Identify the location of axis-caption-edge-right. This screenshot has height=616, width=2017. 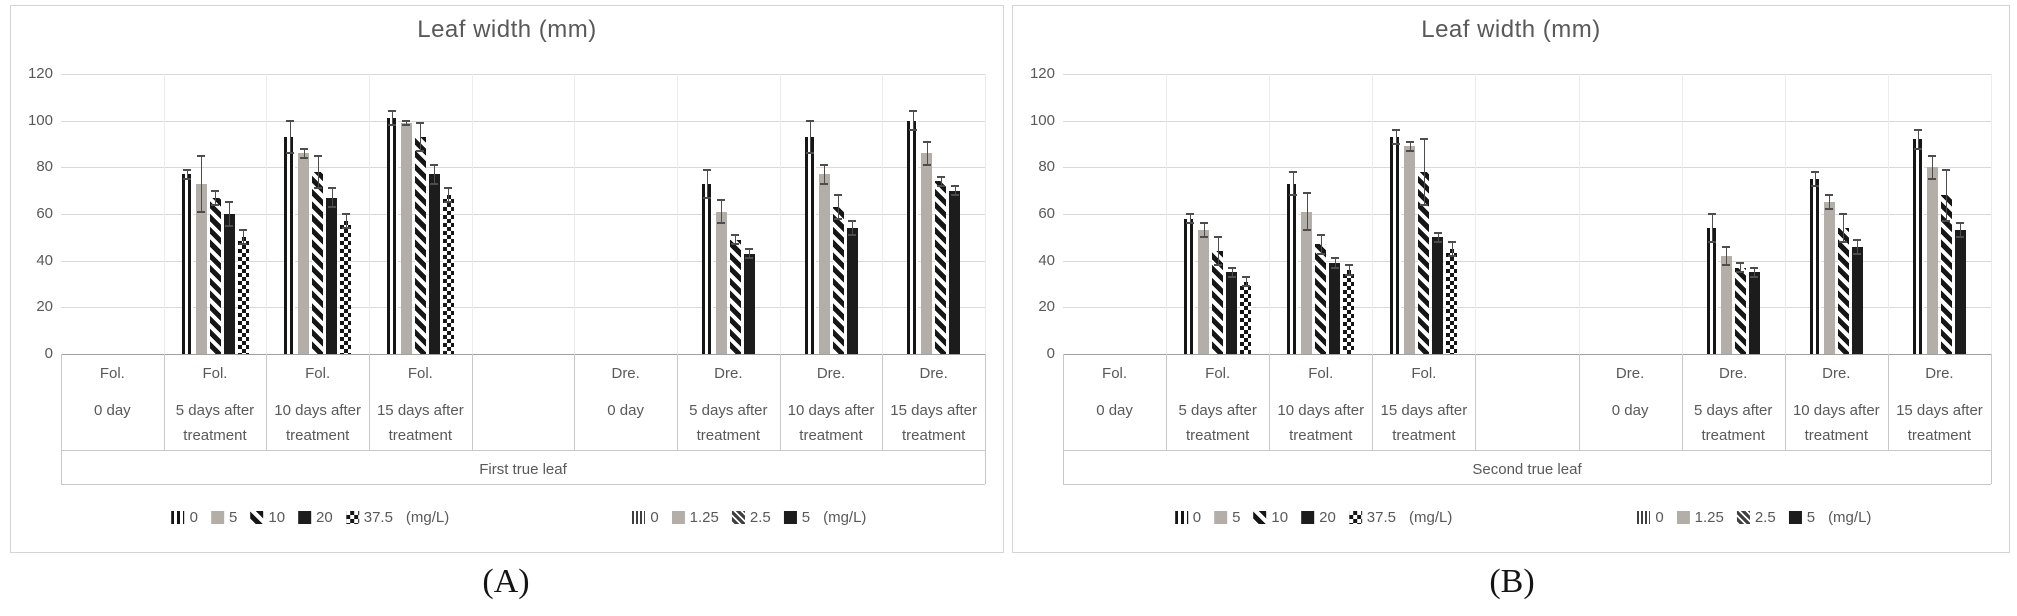
(1991, 467).